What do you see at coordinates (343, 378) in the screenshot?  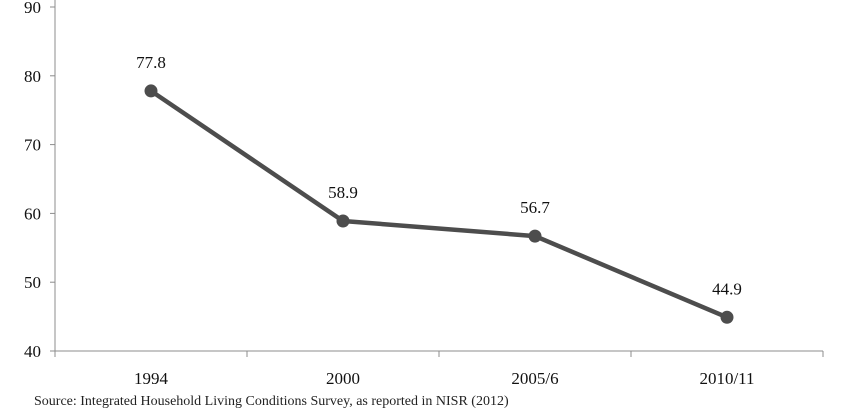 I see `x-tick-label: 2000` at bounding box center [343, 378].